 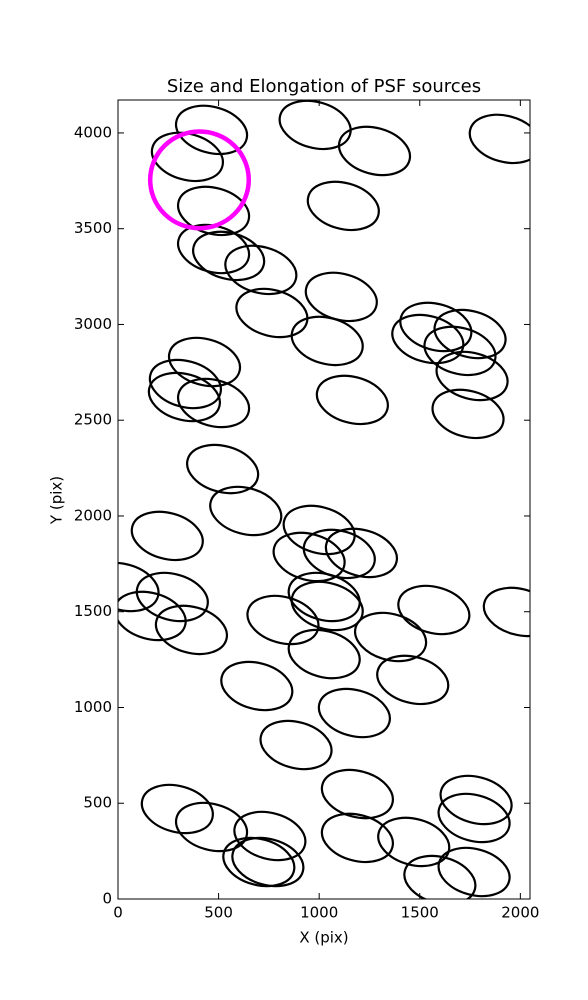 I want to click on y-tick-label: 0, so click(x=107, y=899).